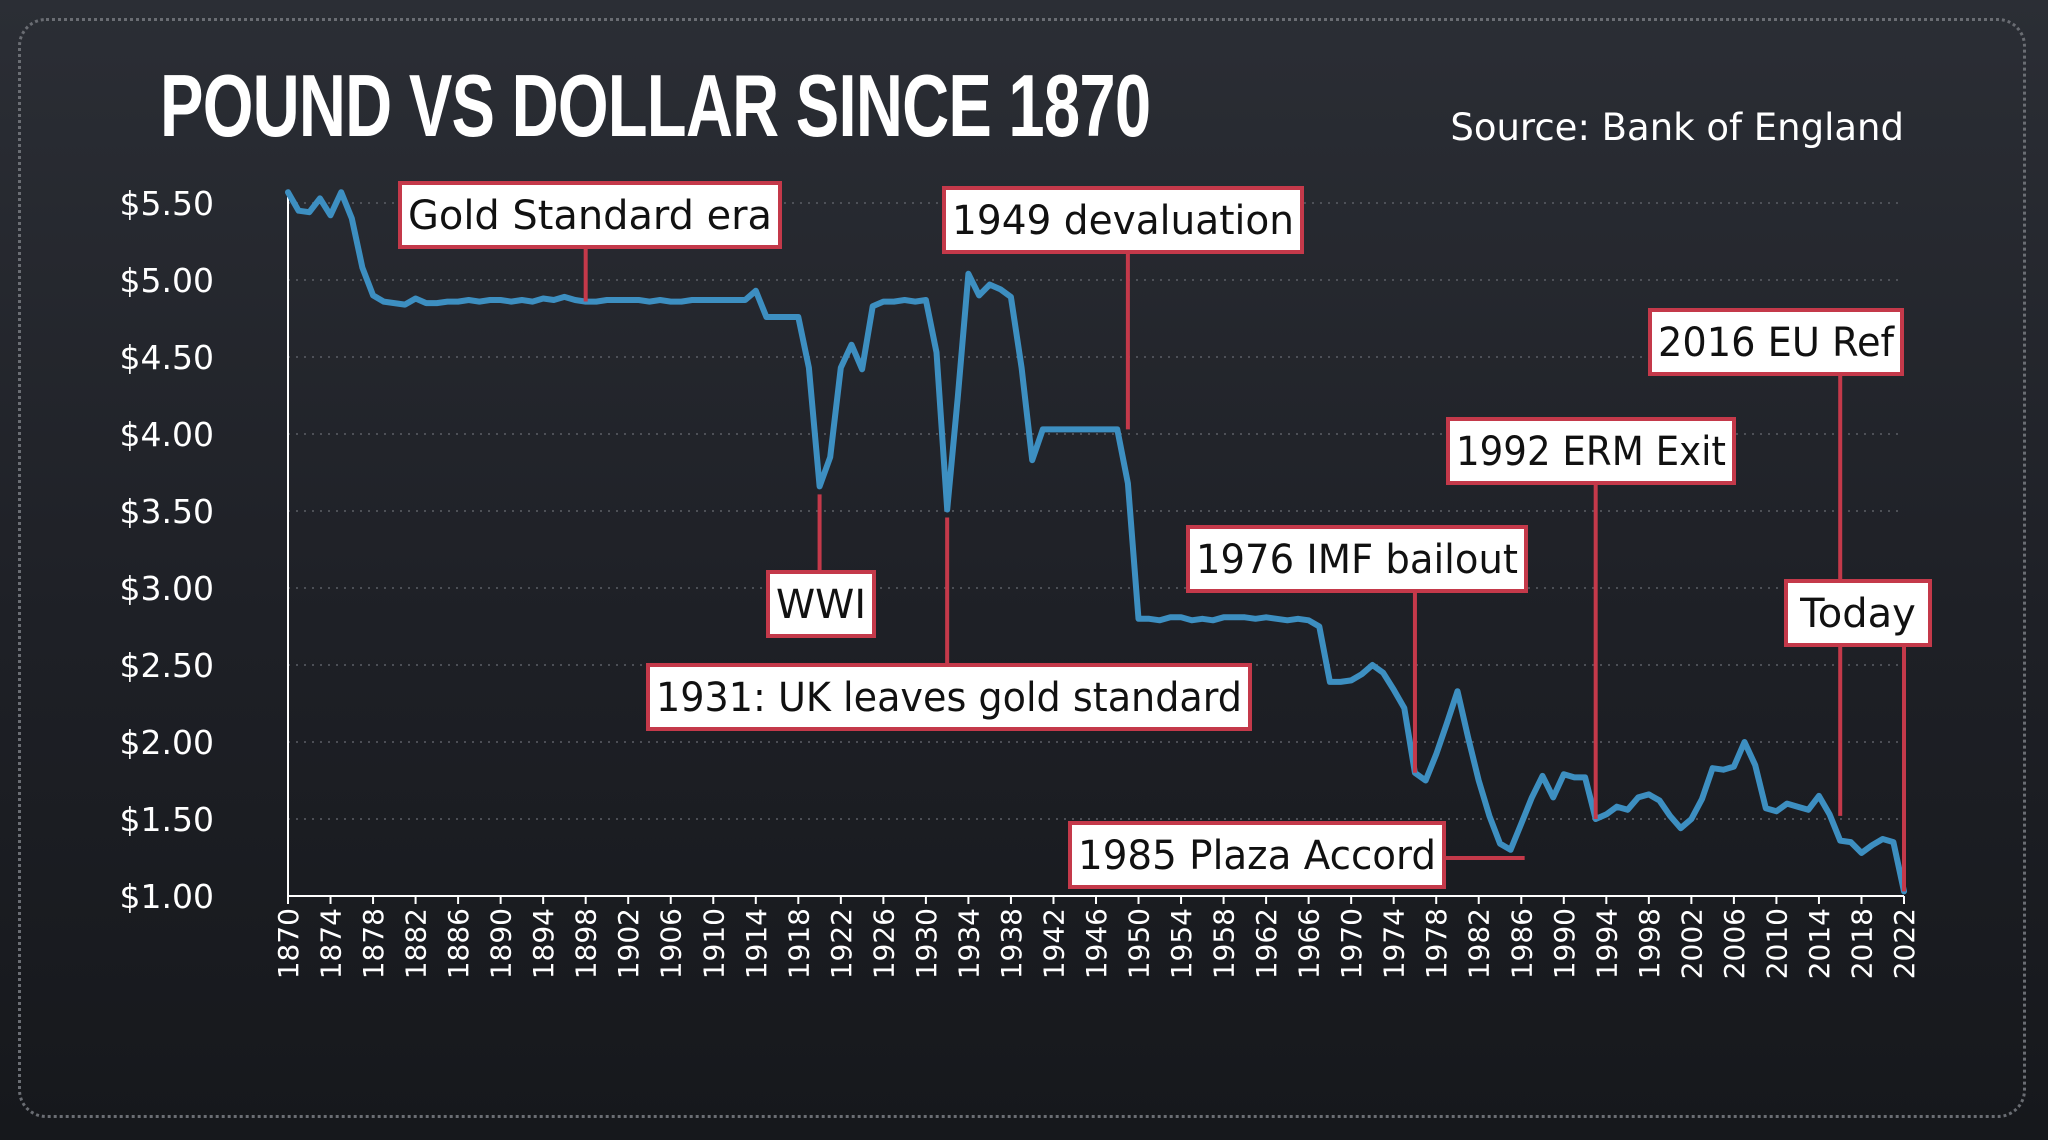 This screenshot has width=2048, height=1140. I want to click on x-tick-label: 1906, so click(671, 943).